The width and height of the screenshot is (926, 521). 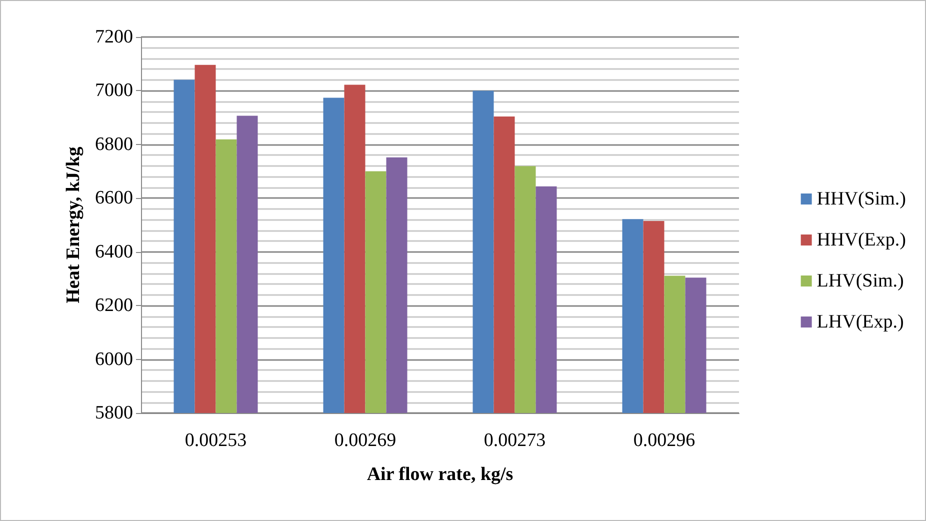 What do you see at coordinates (861, 199) in the screenshot?
I see `legend-label: HHV(Sim.)` at bounding box center [861, 199].